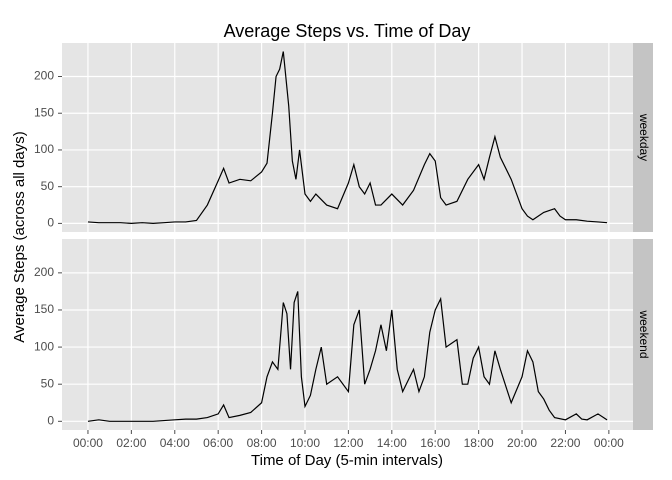 The width and height of the screenshot is (672, 480). What do you see at coordinates (565, 443) in the screenshot?
I see `x-tick-label: 22:00` at bounding box center [565, 443].